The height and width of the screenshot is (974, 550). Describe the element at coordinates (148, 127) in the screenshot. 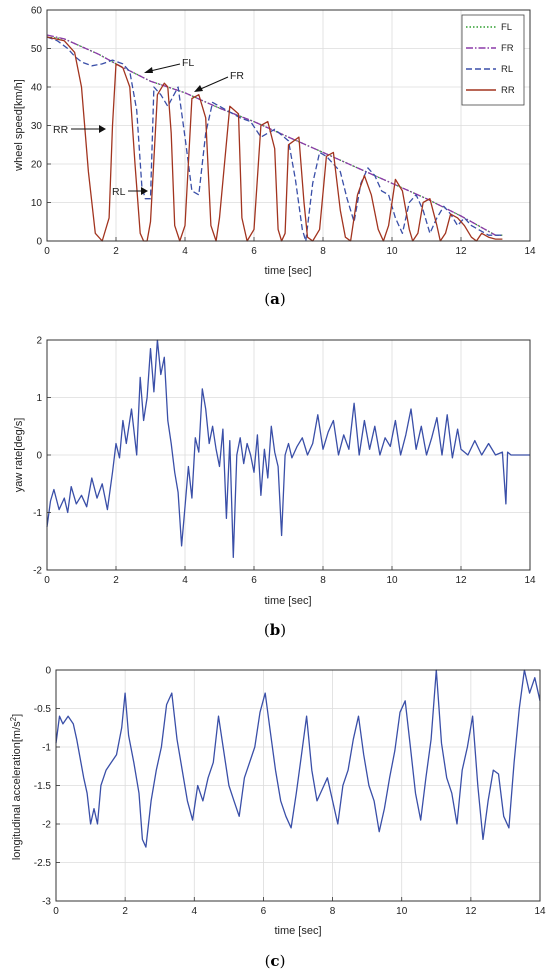

I see `panel-a-annotations: FL FR RR RL` at that location.